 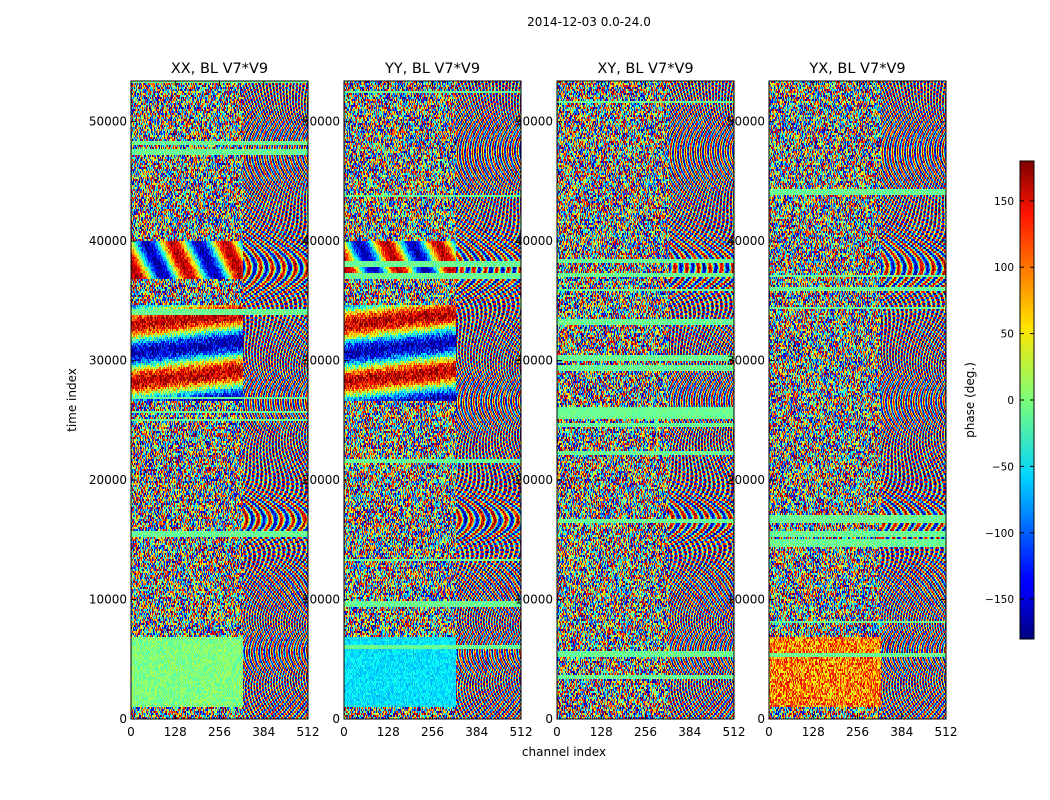 I want to click on colorbar: 150 100 50 0 −50 −100 −150 phase (deg.), so click(x=999, y=400).